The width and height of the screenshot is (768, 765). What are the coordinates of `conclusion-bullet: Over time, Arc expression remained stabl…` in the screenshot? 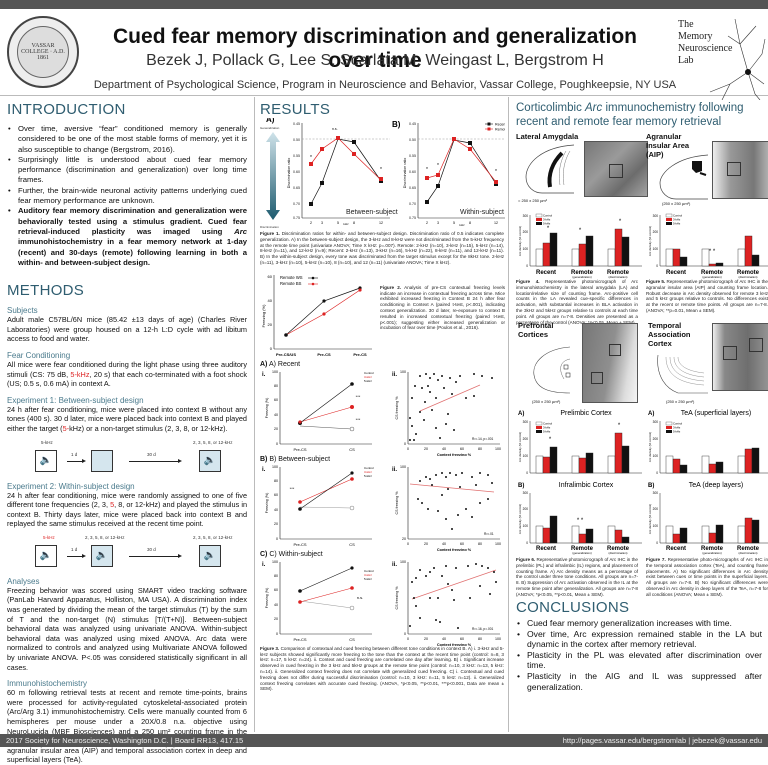 It's located at (639, 639).